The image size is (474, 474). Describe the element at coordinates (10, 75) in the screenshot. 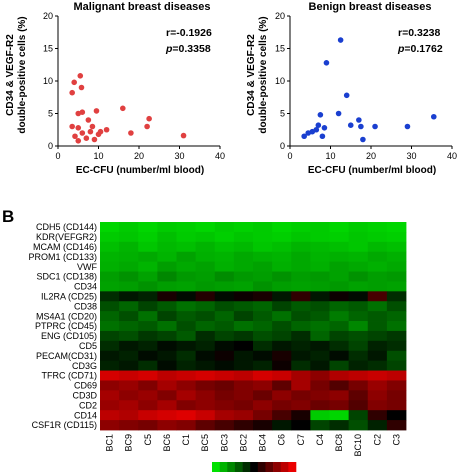

I see `malignant-y-label-line1: CD34 & VEGF-R2` at that location.